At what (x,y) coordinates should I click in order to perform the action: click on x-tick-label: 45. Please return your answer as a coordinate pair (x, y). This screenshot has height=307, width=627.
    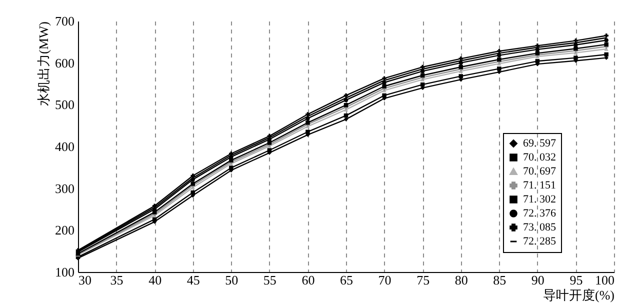
    Looking at the image, I should click on (193, 280).